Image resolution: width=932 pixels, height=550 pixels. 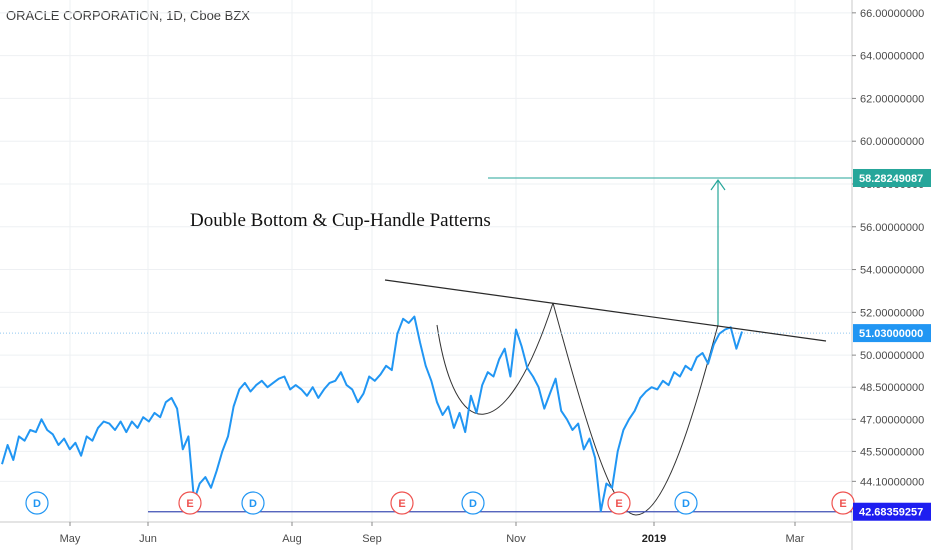 I want to click on last-price-tag-bg, so click(x=892, y=333).